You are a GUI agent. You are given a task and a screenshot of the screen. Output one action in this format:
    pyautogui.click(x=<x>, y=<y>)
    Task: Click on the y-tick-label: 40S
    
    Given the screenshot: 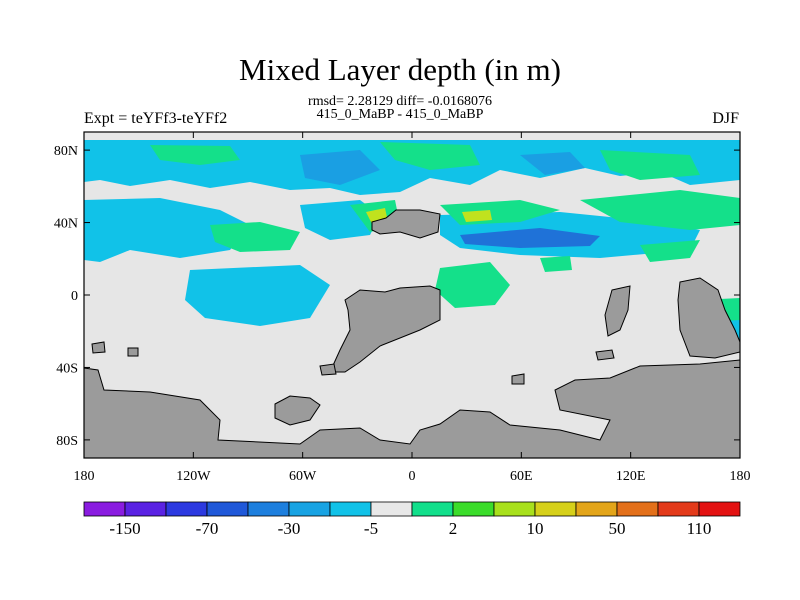 What is the action you would take?
    pyautogui.click(x=67, y=368)
    